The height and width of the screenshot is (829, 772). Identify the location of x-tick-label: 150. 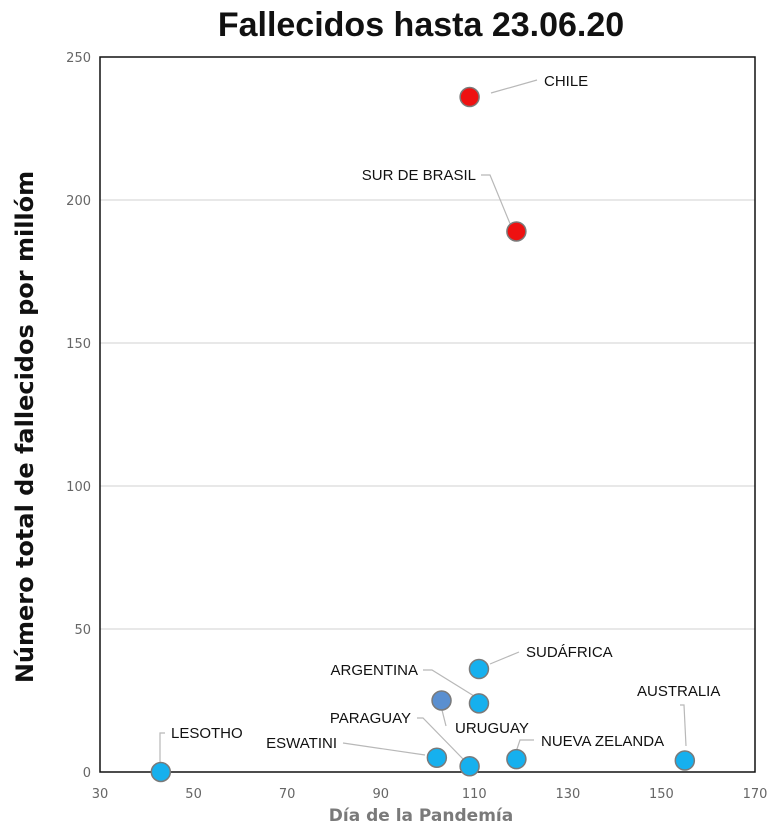
(661, 794).